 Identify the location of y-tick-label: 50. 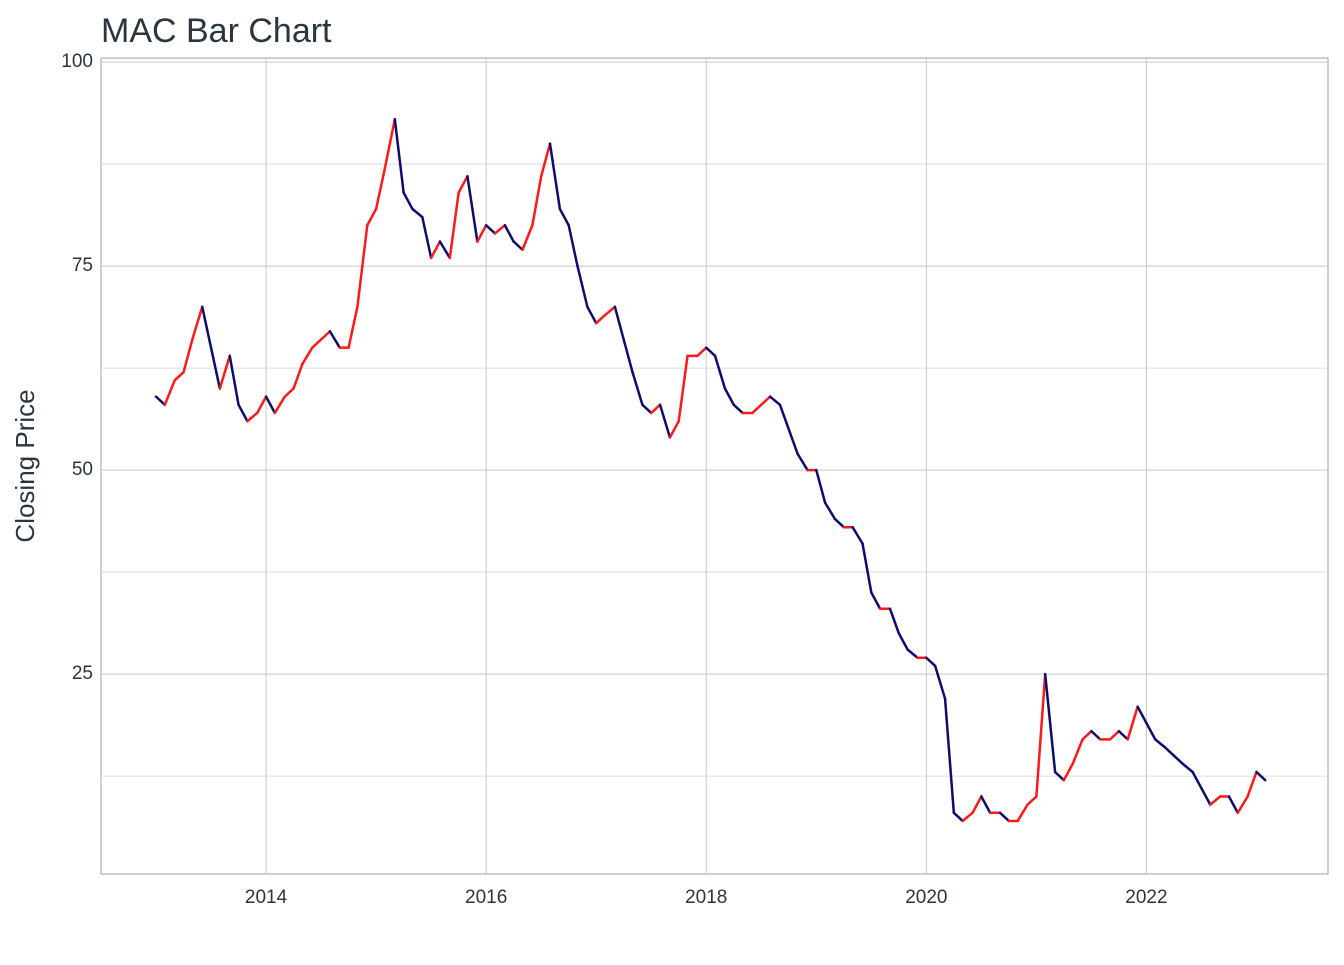
(82, 469).